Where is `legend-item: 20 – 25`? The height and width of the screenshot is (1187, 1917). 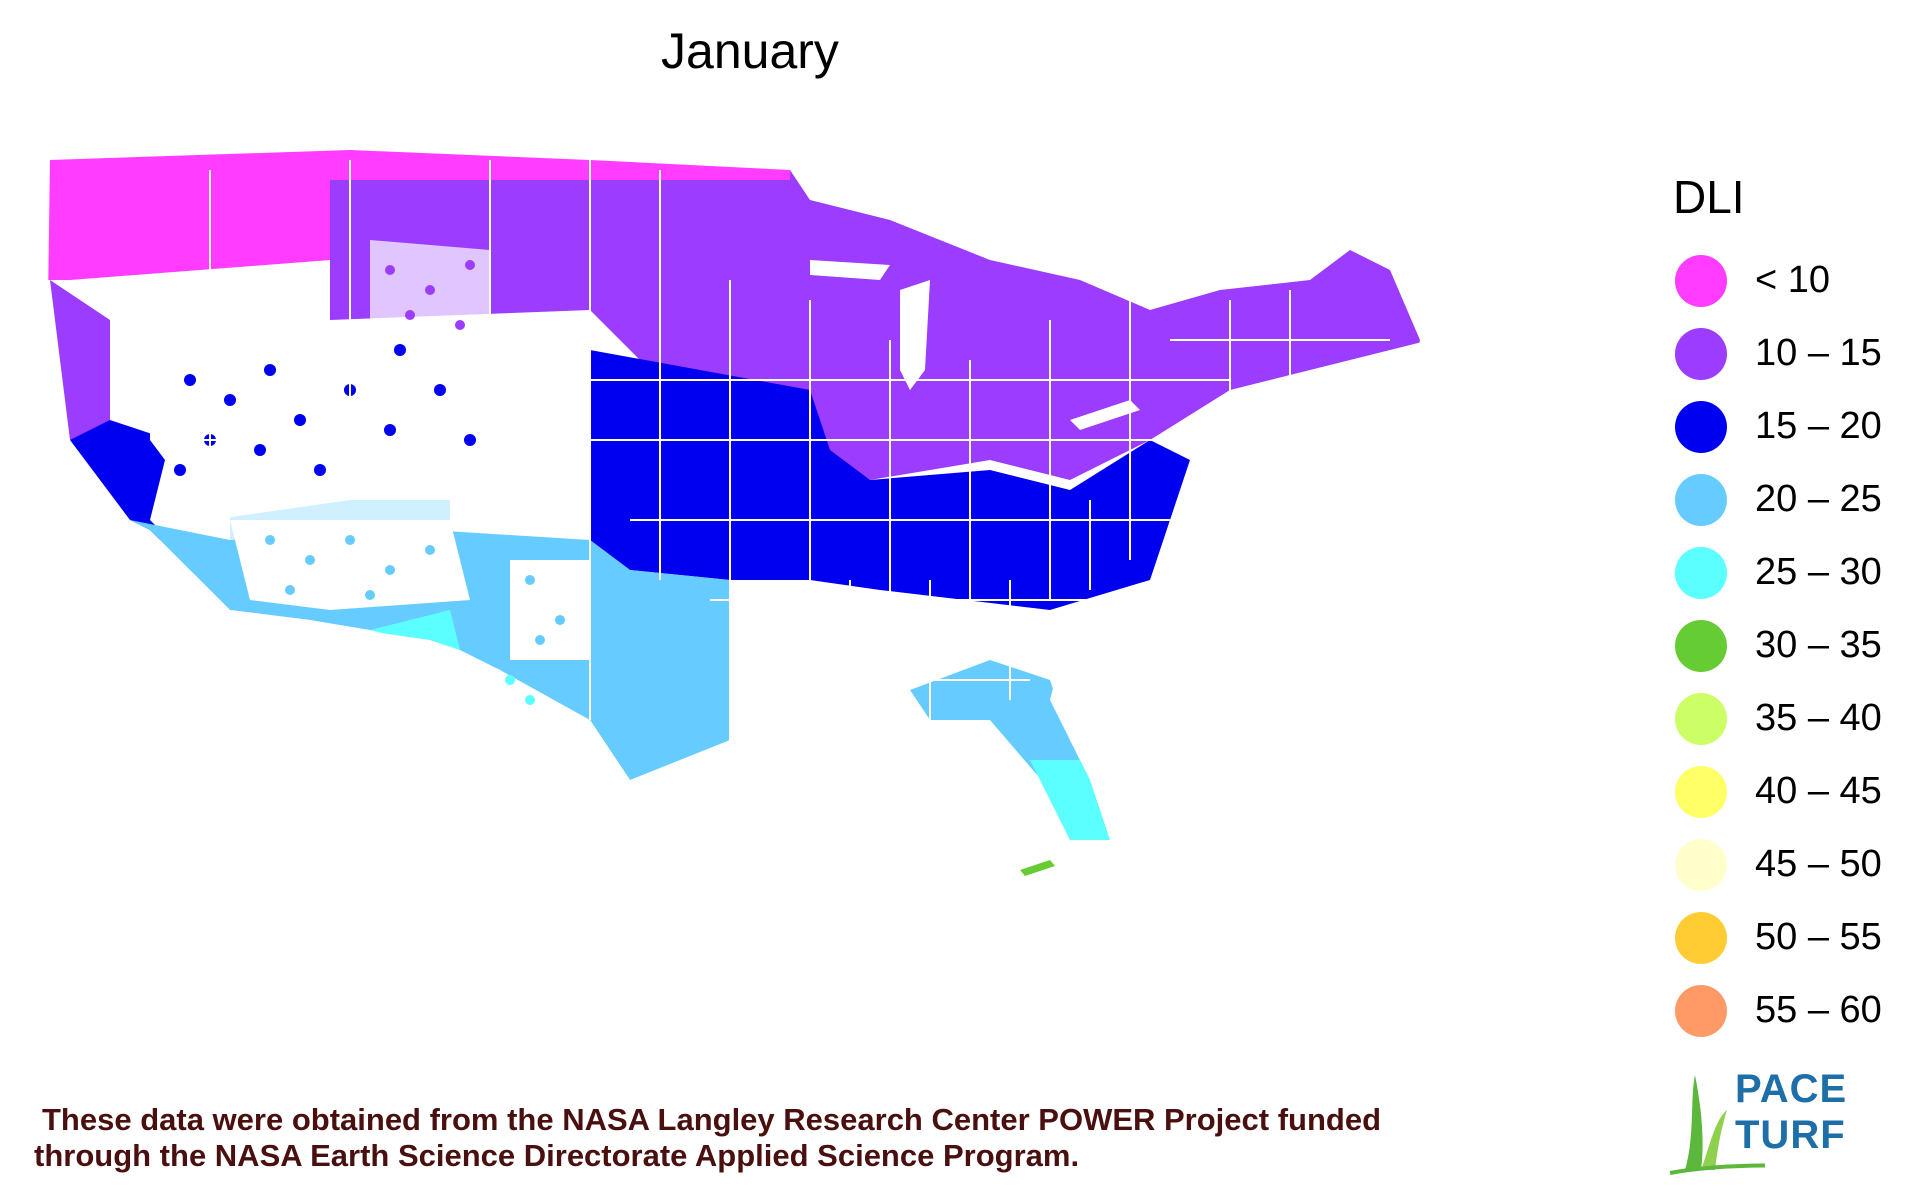 legend-item: 20 – 25 is located at coordinates (1785, 499).